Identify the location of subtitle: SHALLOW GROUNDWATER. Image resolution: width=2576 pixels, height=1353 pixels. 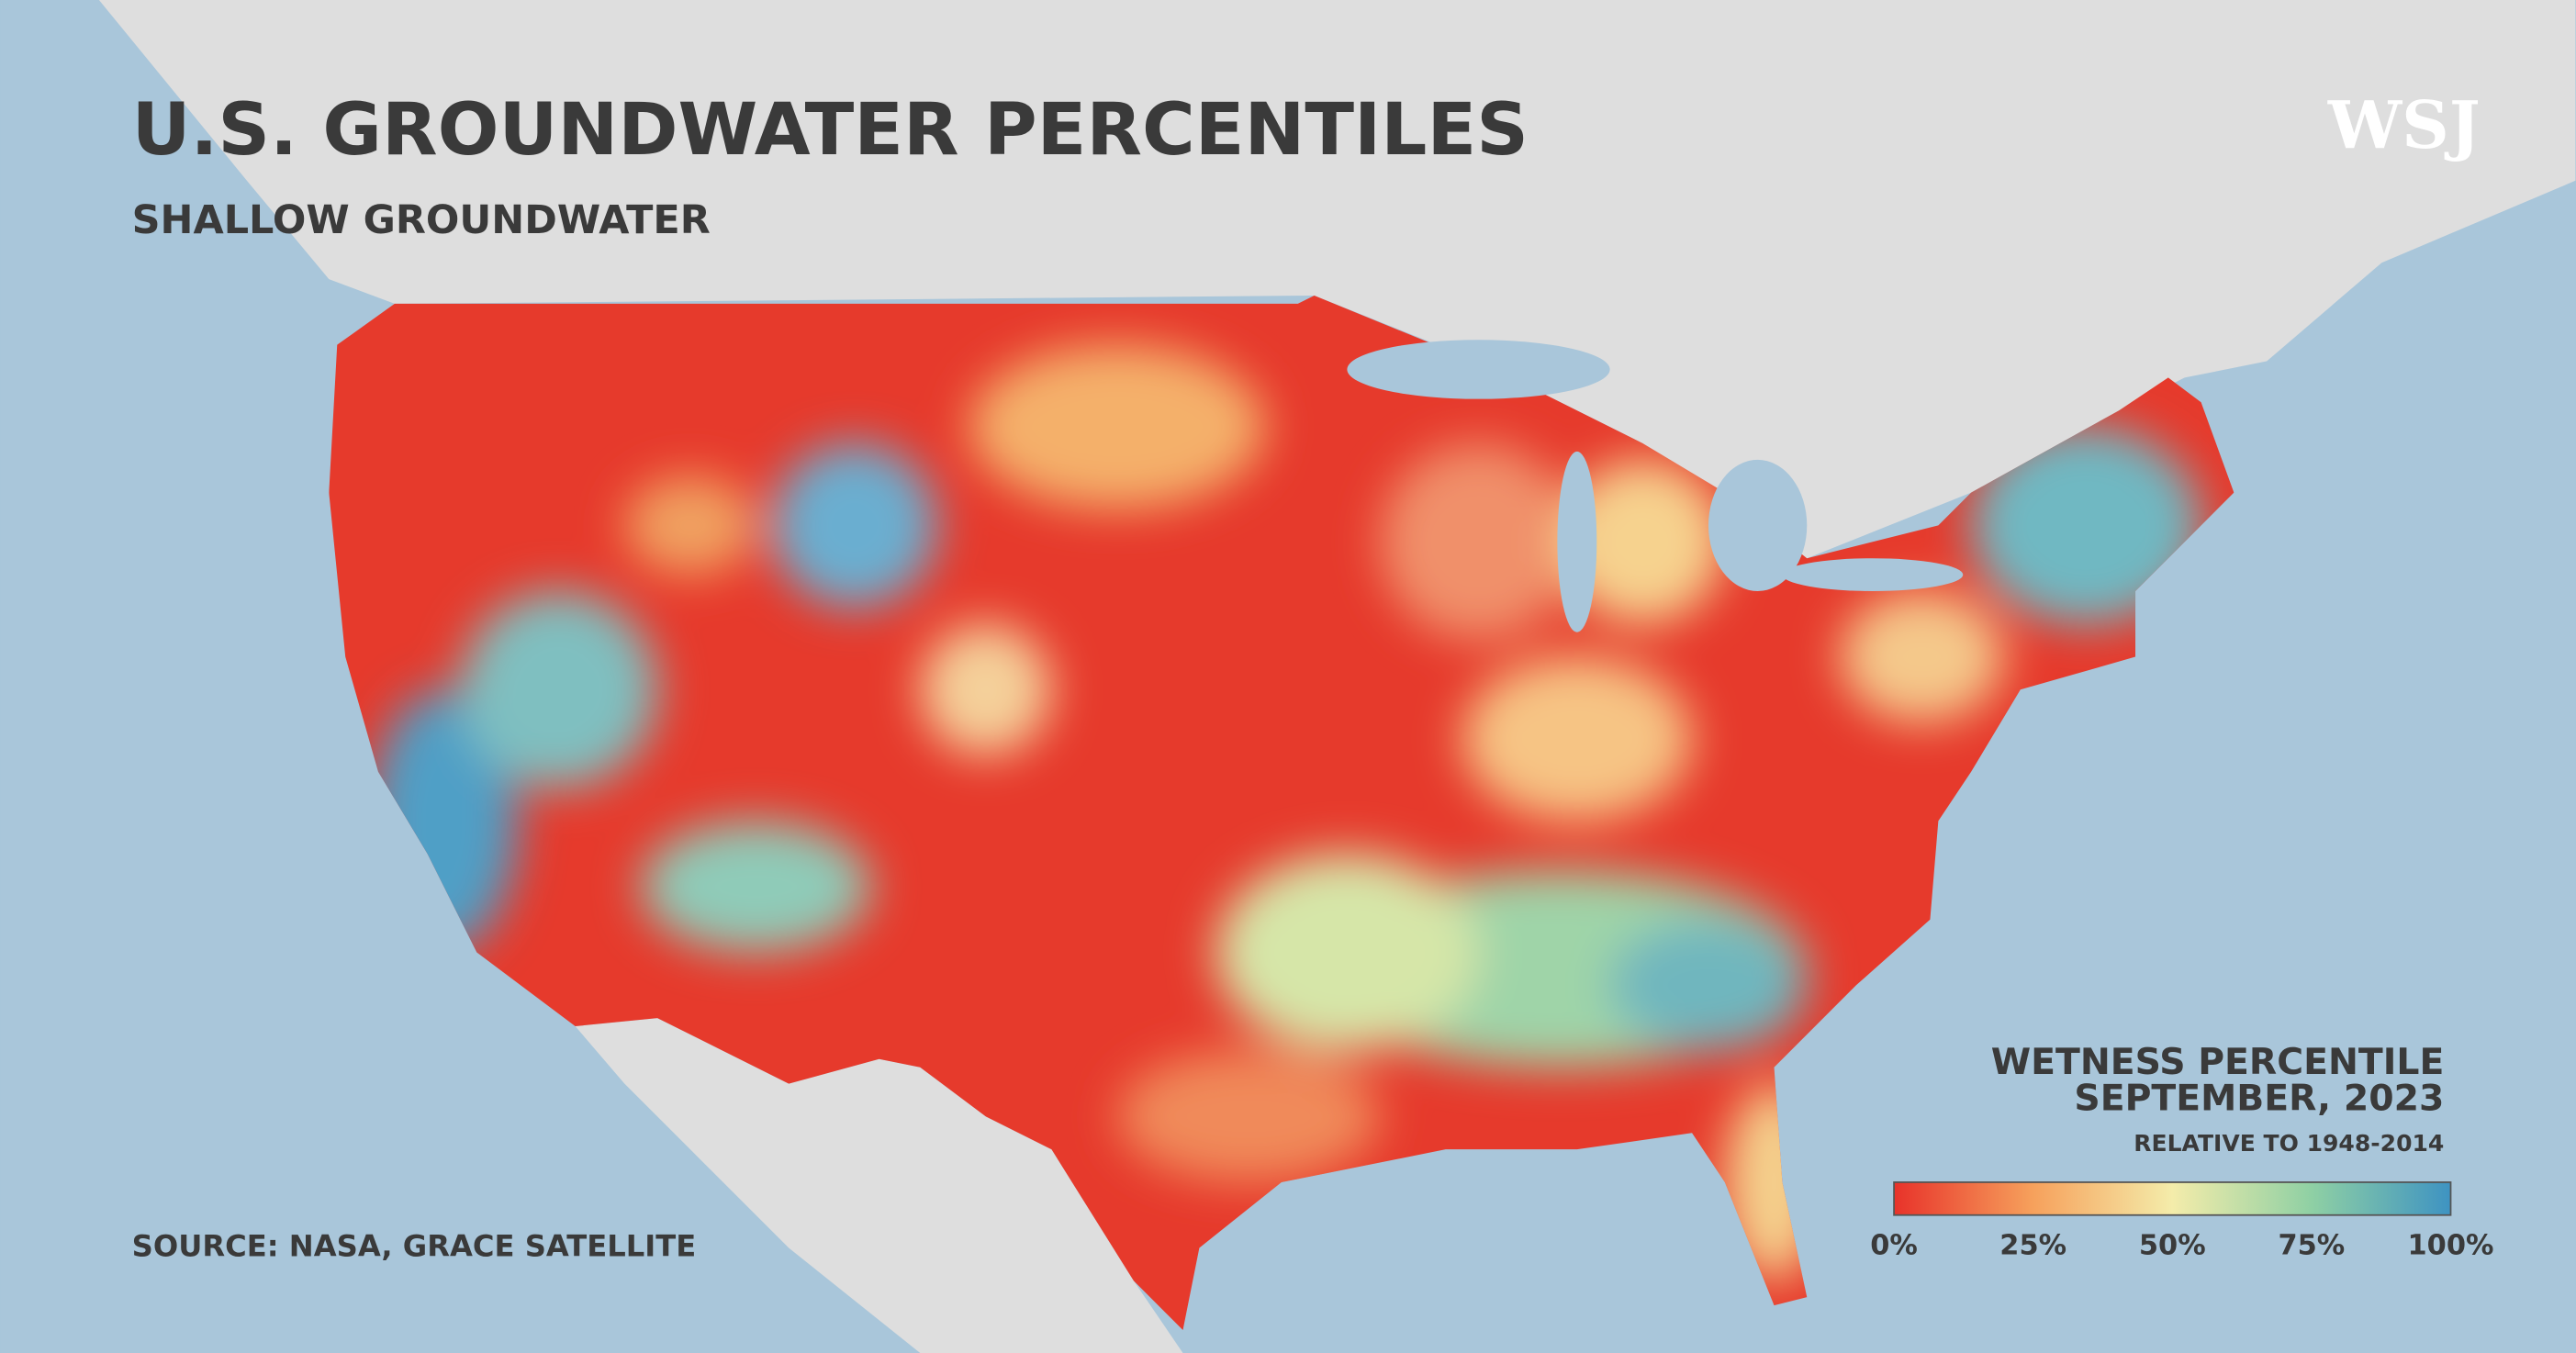
(421, 220).